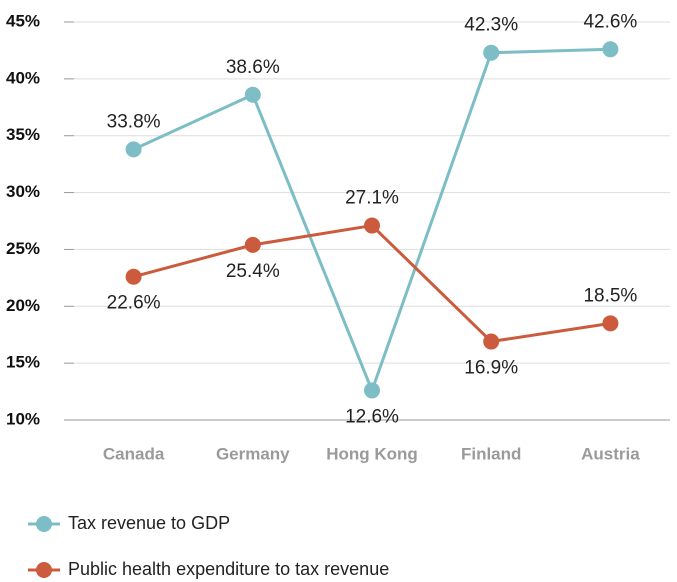 The width and height of the screenshot is (677, 582). I want to click on legend-label: Public health expenditure to tax revenue, so click(228, 569).